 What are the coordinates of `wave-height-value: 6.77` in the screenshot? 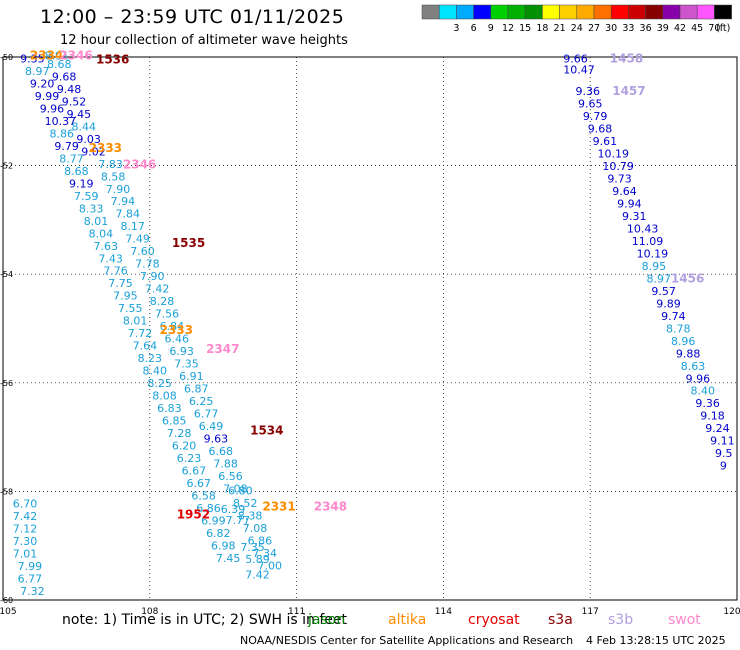 It's located at (30, 579).